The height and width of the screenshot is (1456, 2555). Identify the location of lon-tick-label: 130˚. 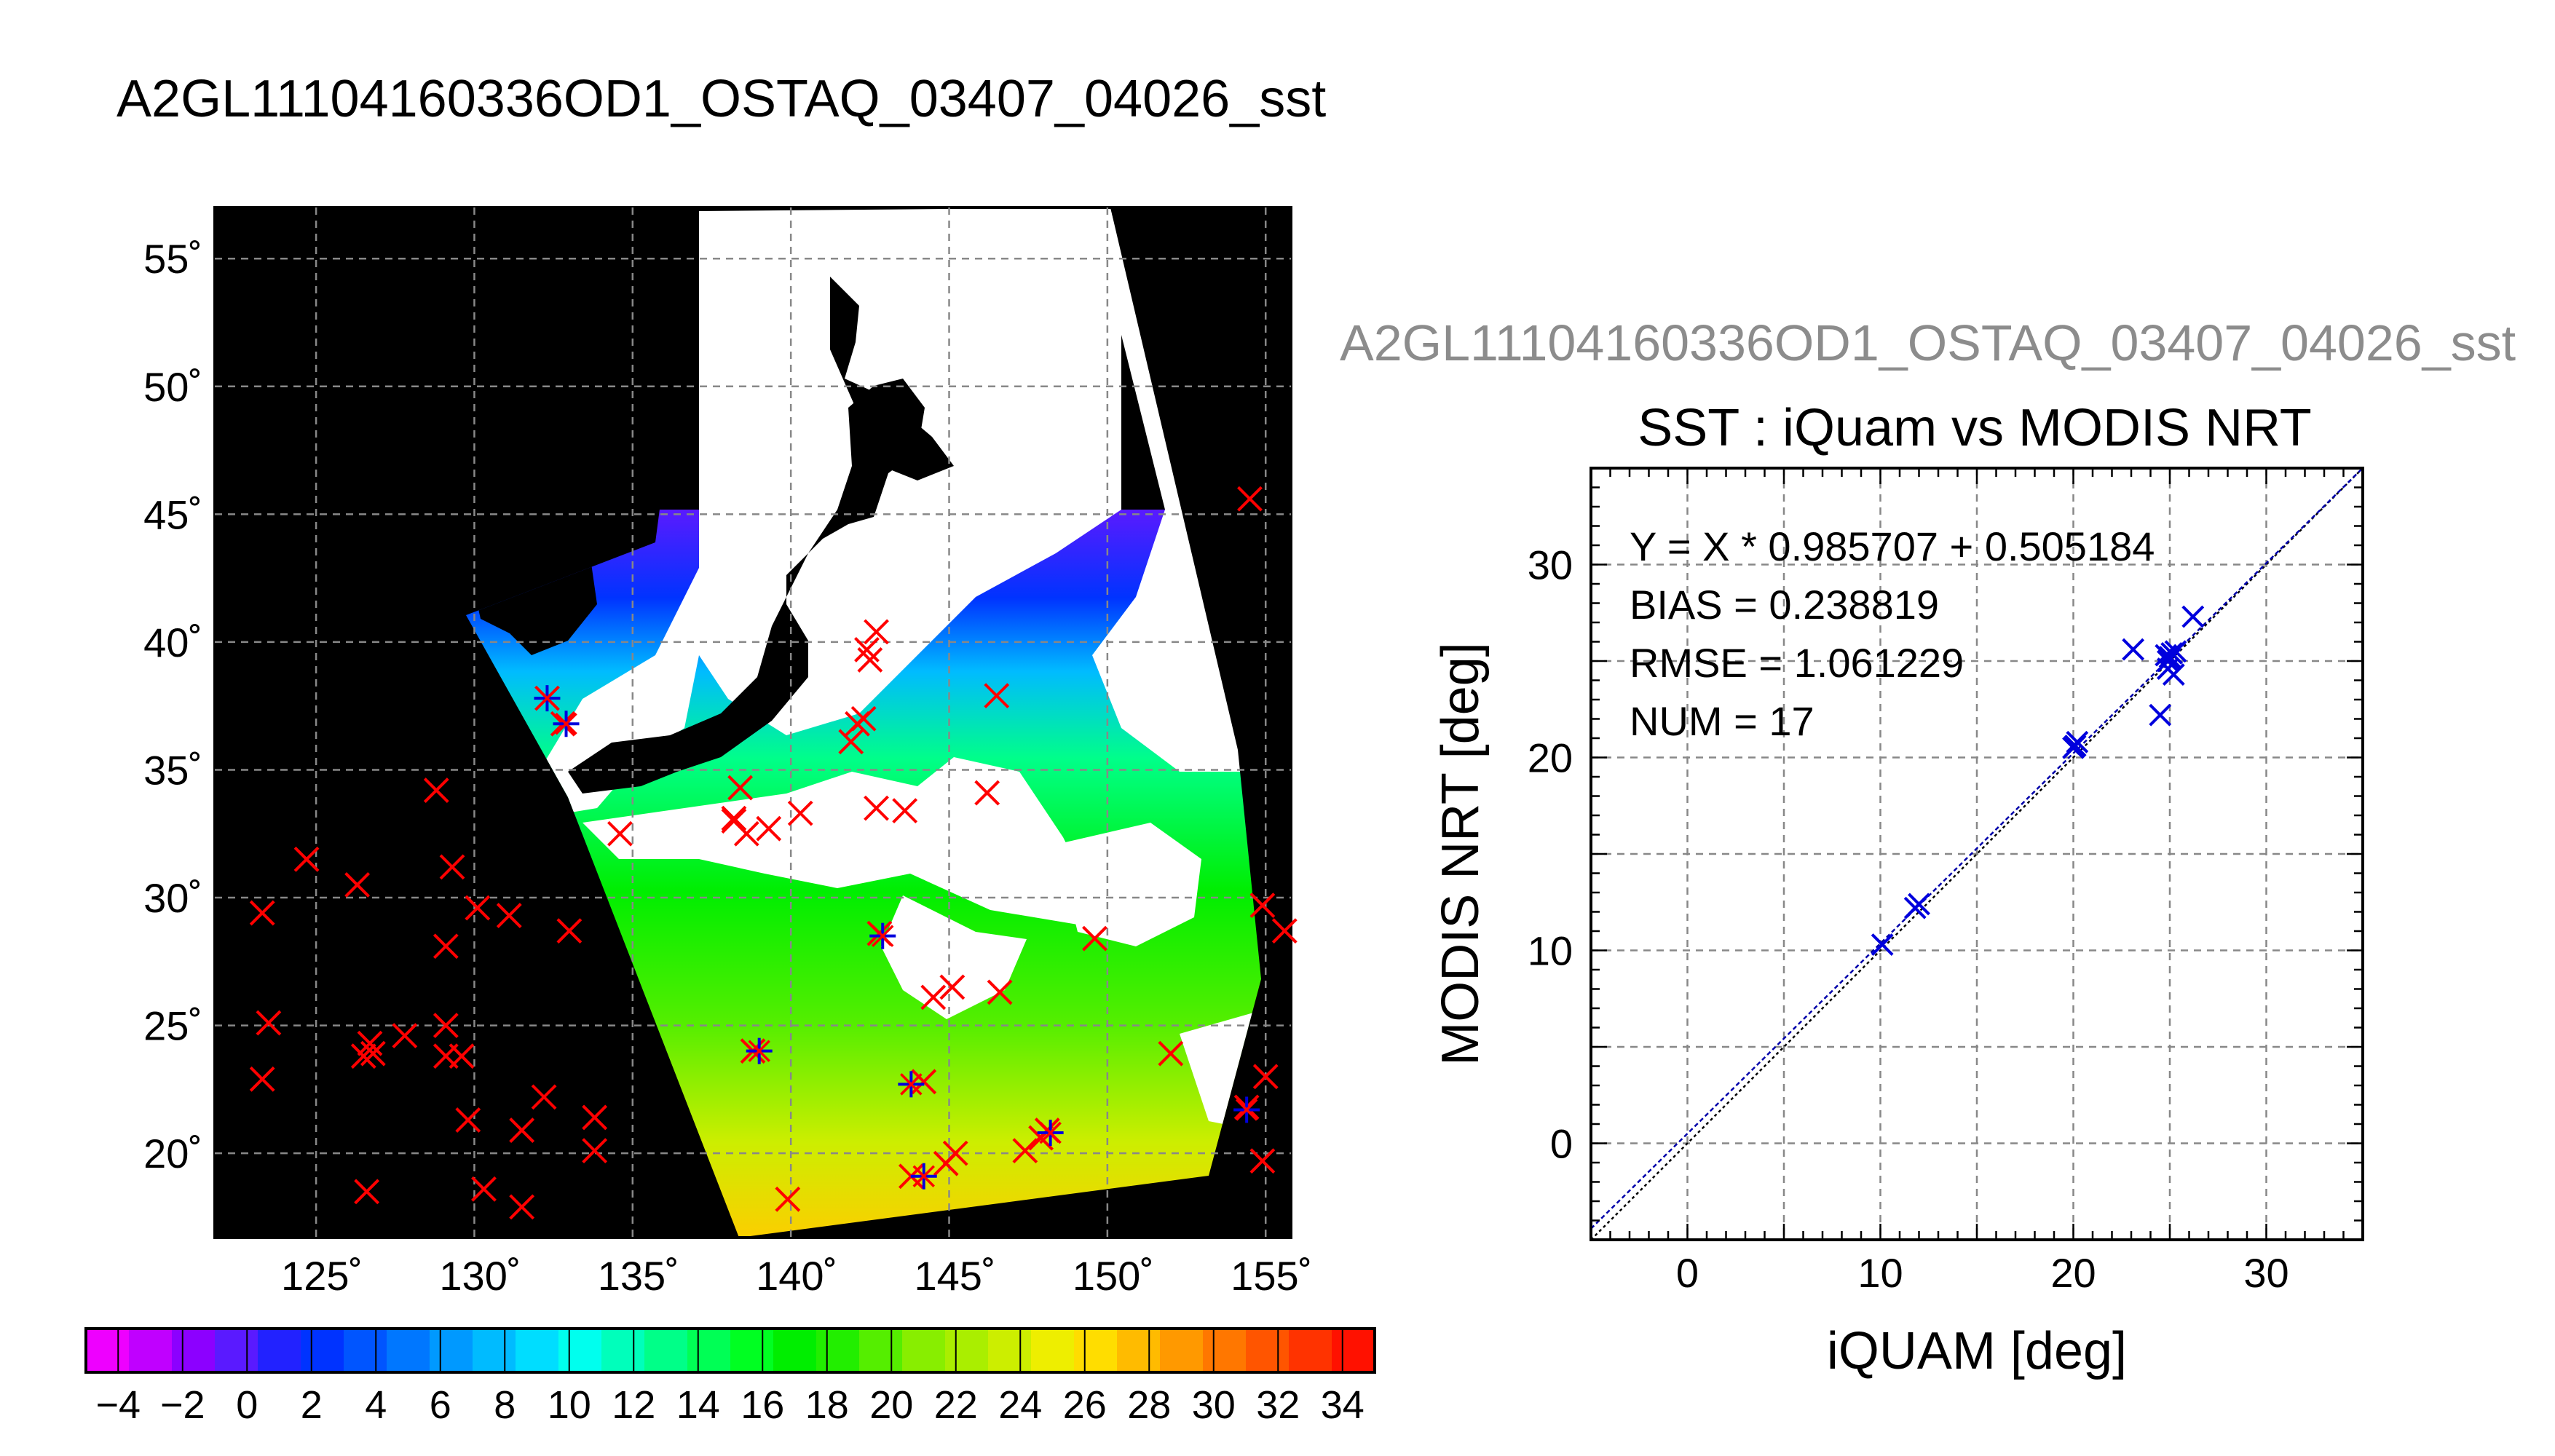
(480, 1276).